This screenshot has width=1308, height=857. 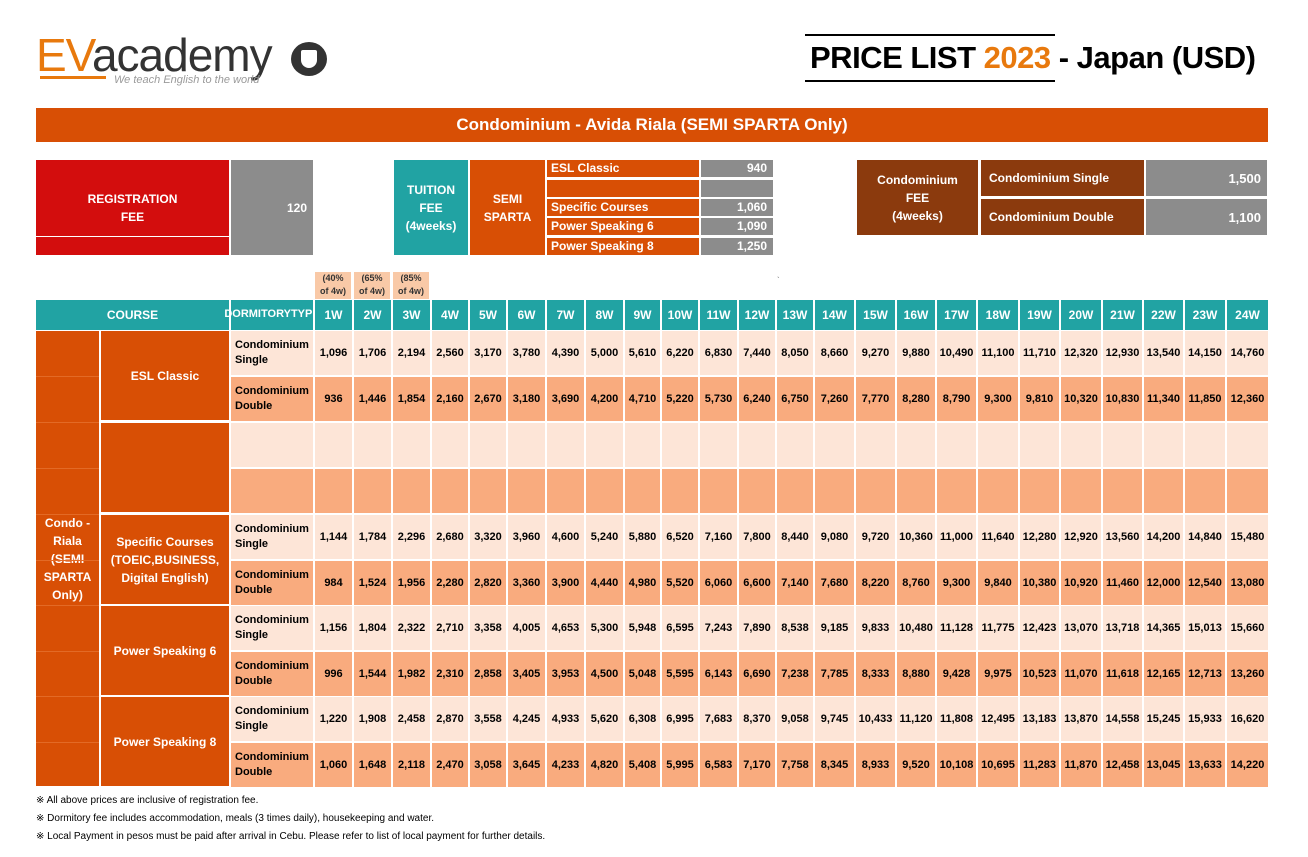 What do you see at coordinates (526, 719) in the screenshot?
I see `price-cell: 4,245` at bounding box center [526, 719].